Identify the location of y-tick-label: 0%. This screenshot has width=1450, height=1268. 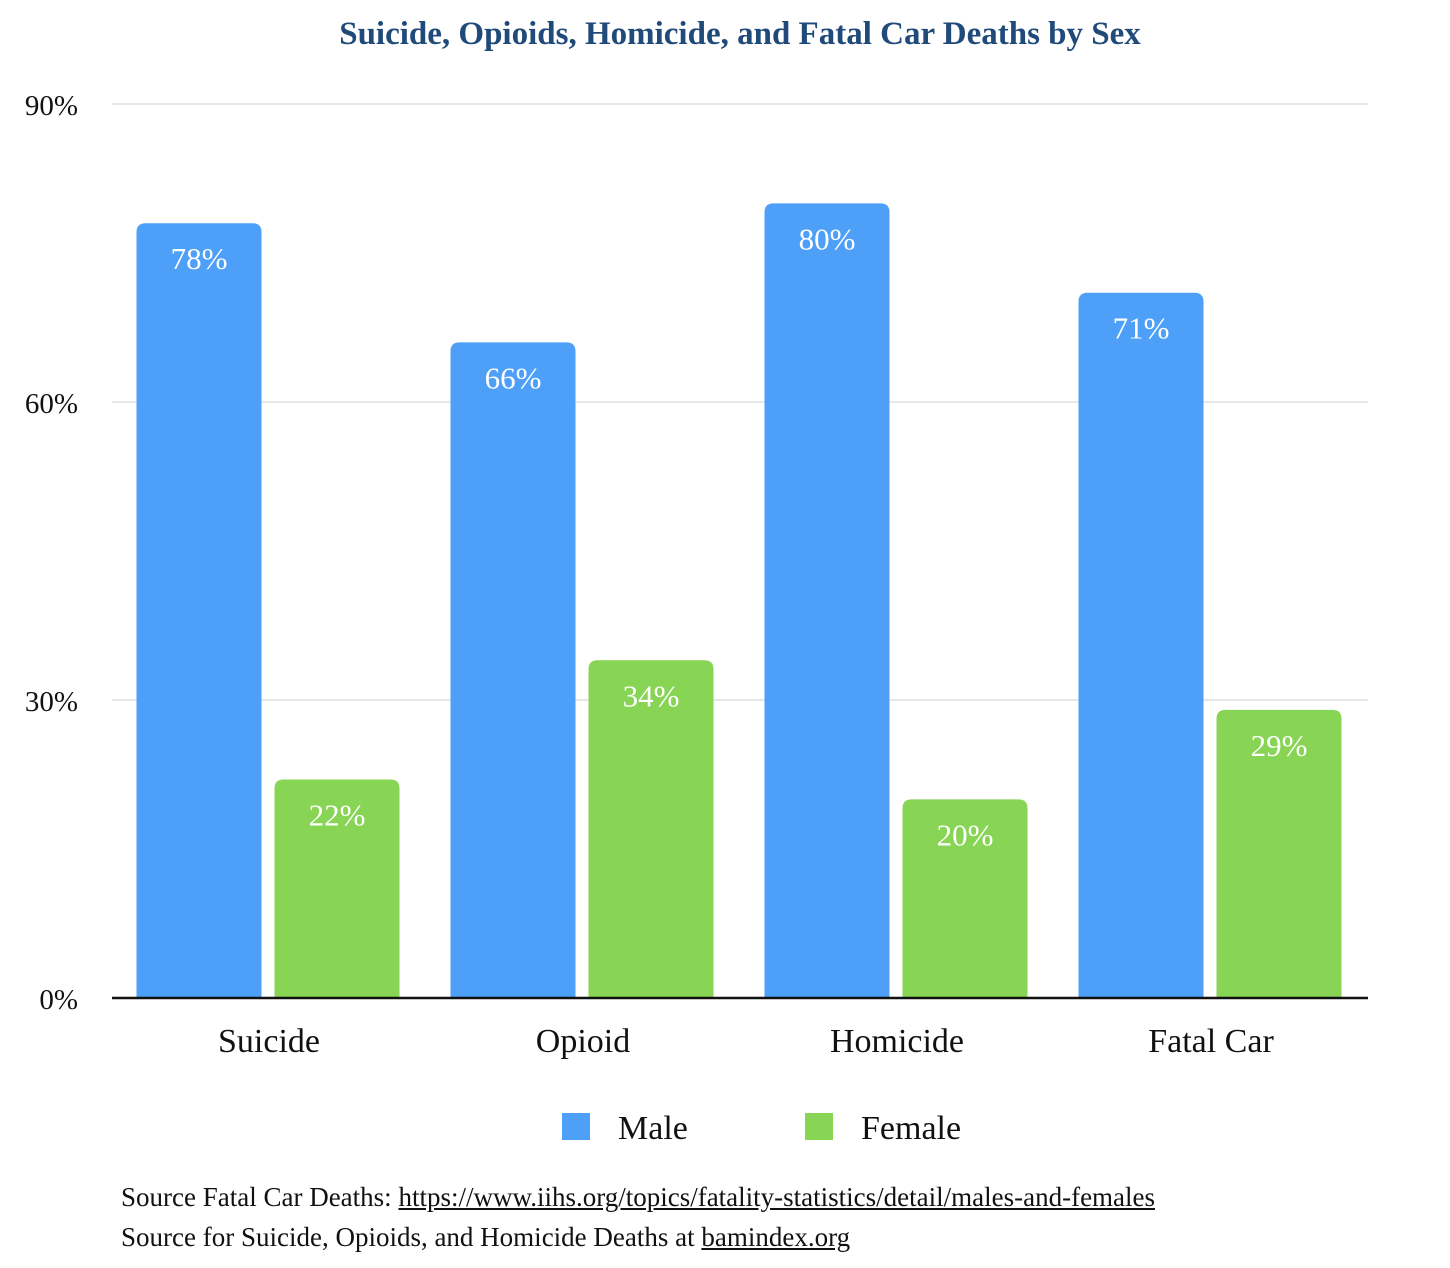
(58, 1000).